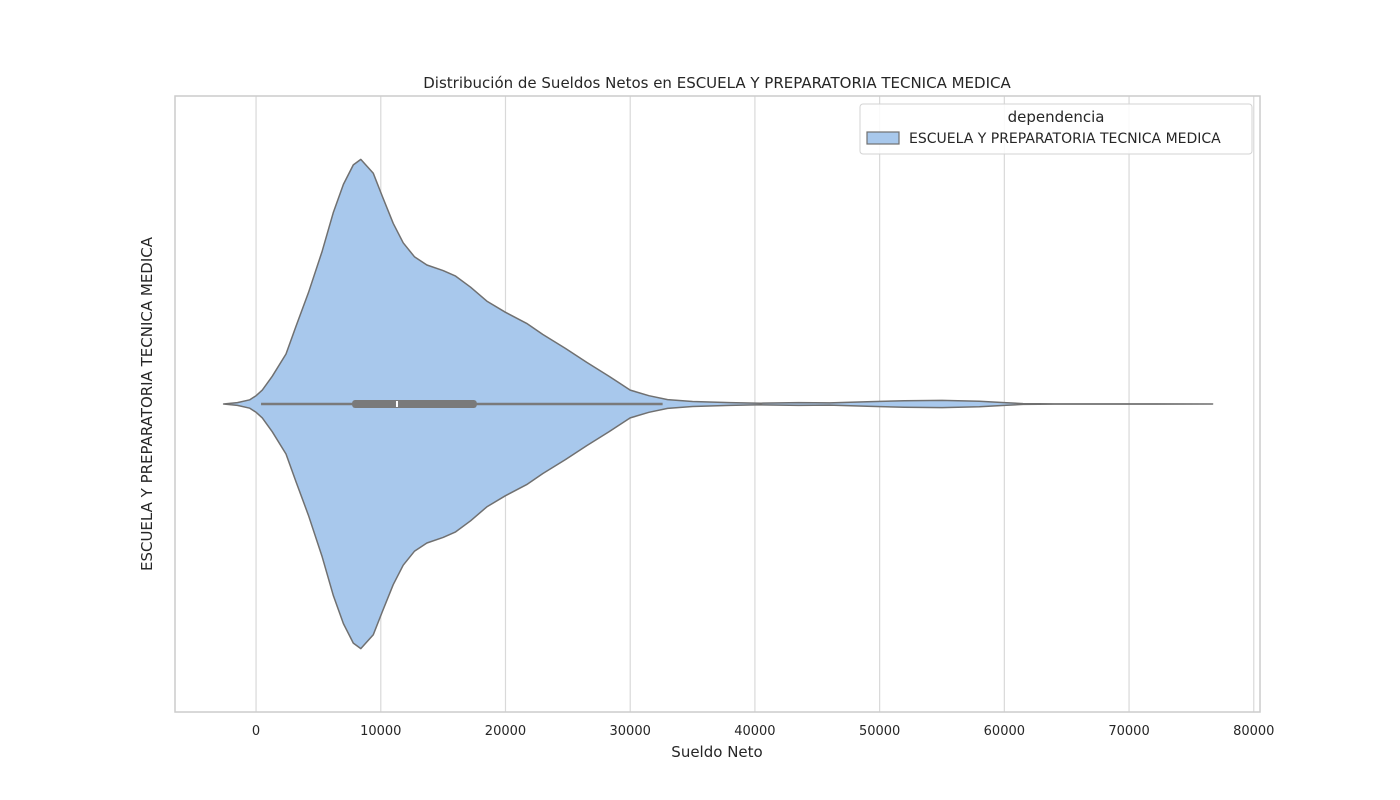 This screenshot has width=1400, height=800. I want to click on x-tick-label-7: 70000, so click(1128, 731).